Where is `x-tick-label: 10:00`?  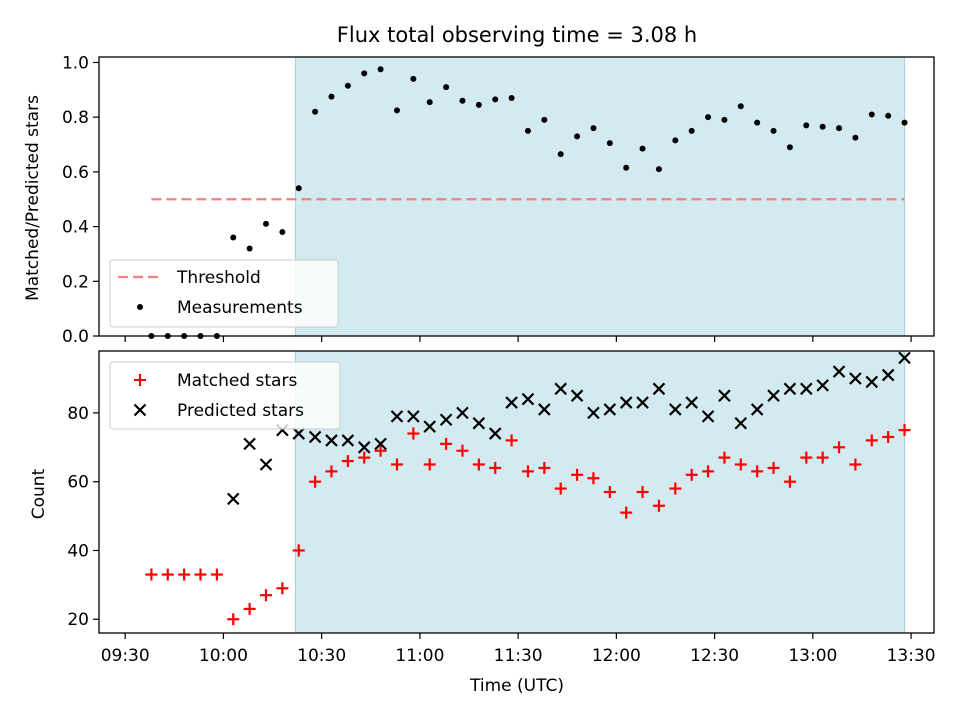
x-tick-label: 10:00 is located at coordinates (223, 656).